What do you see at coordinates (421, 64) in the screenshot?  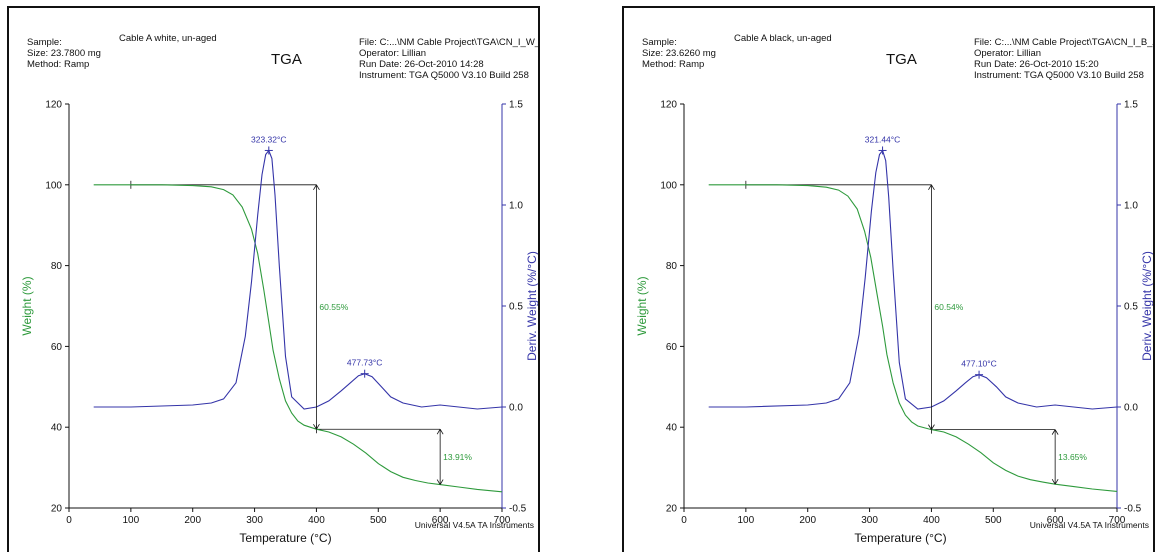 I see `run-date: Run Date: 26-Oct-2010 14:28` at bounding box center [421, 64].